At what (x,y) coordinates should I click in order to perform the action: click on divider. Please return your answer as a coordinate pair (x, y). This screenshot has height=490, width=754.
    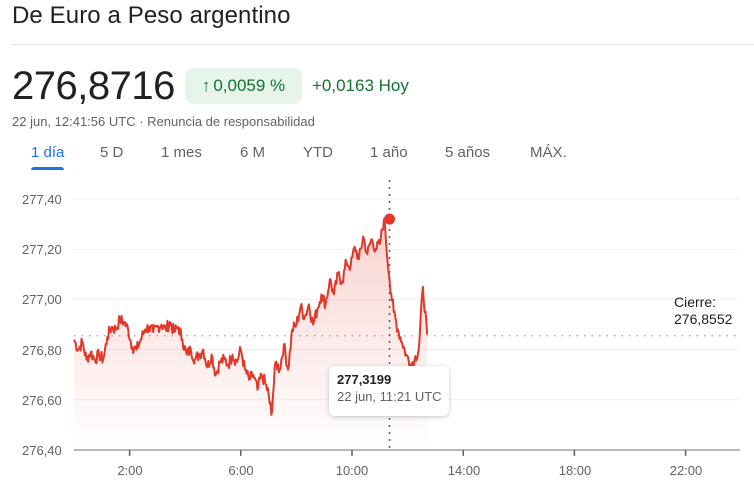
    Looking at the image, I should click on (383, 44).